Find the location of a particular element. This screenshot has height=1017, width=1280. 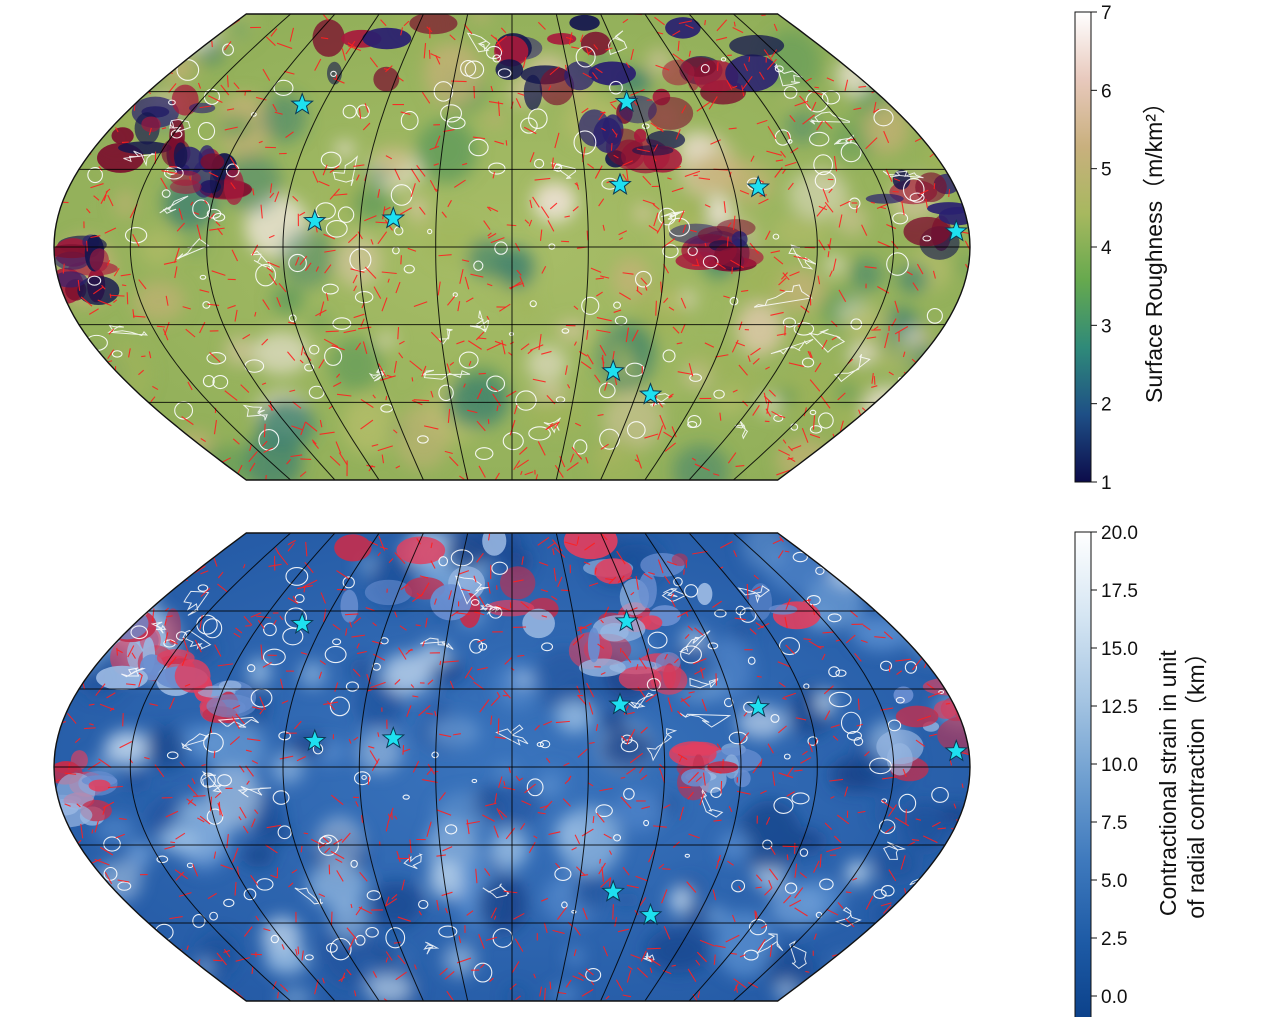

colorbar-tick-label: 6 is located at coordinates (1106, 91).